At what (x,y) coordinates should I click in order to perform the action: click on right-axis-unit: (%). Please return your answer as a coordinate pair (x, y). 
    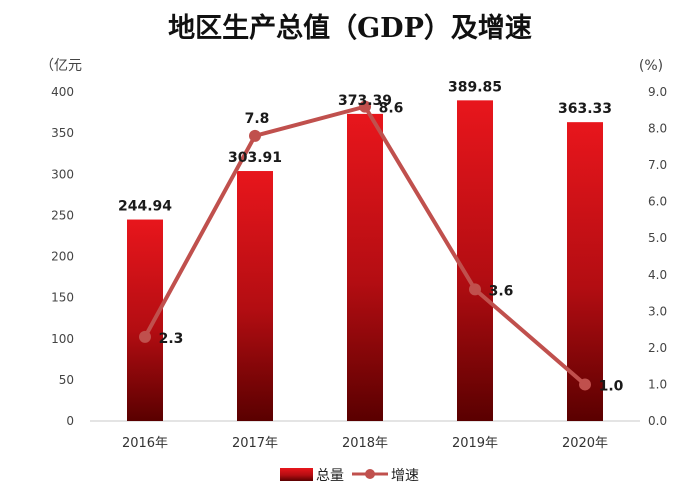
    Looking at the image, I should click on (651, 66).